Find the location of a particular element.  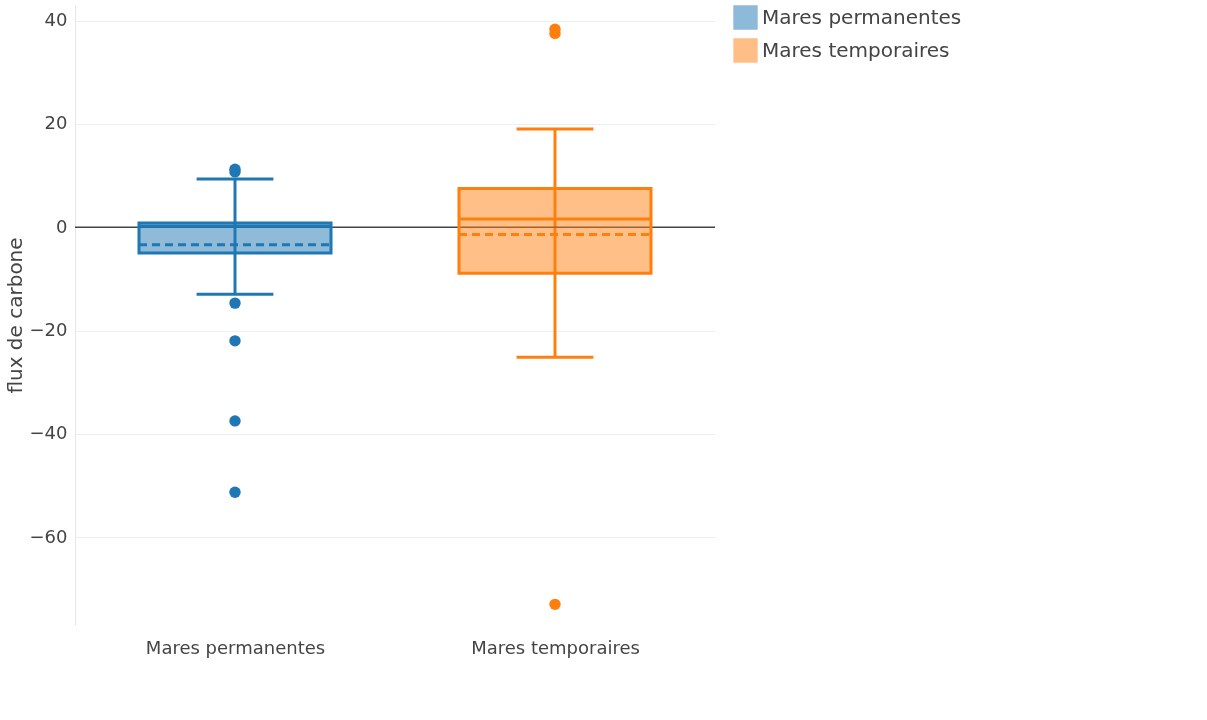

legend-label: Mares temporaires is located at coordinates (856, 49).